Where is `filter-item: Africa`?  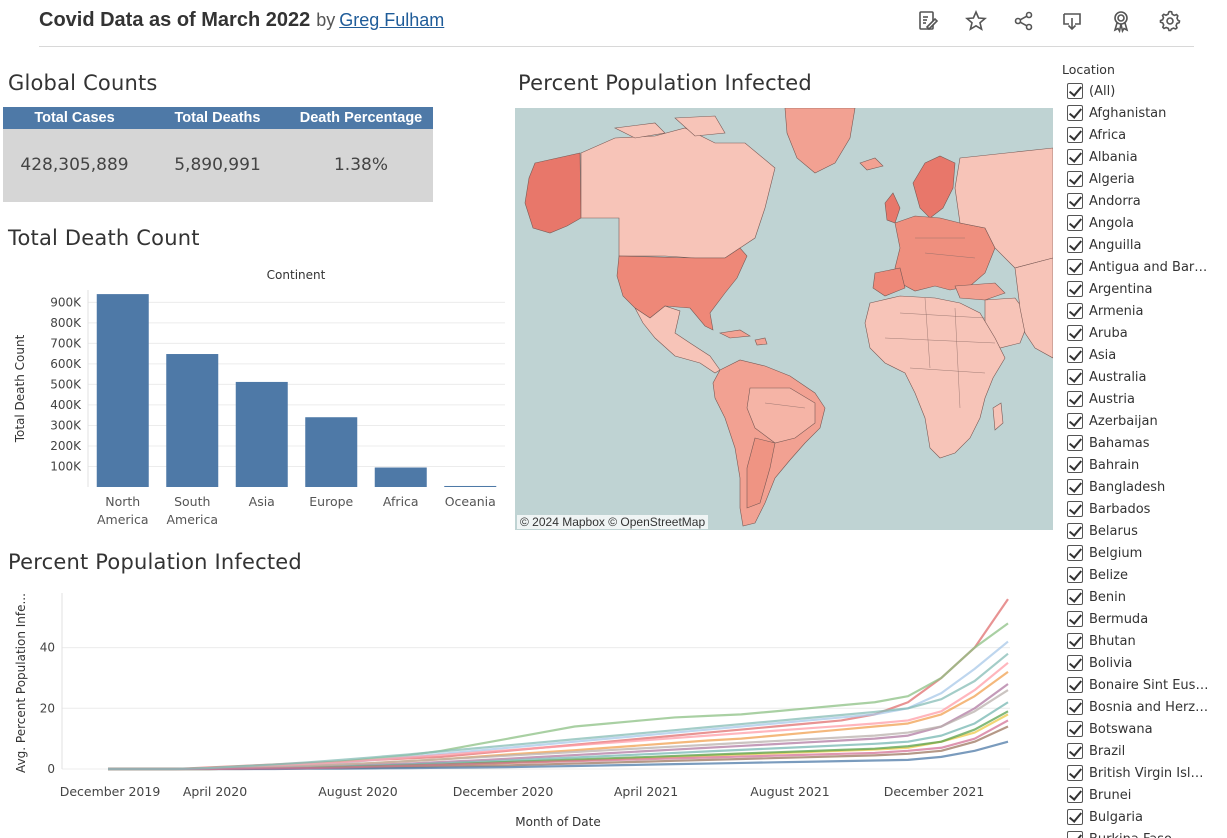 filter-item: Africa is located at coordinates (1144, 135).